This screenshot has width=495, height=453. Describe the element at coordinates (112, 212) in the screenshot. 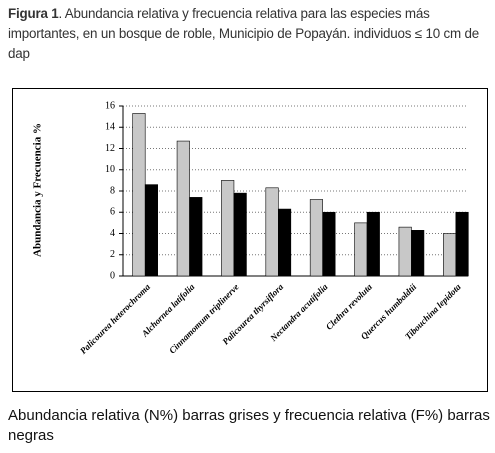

I see `y-tick-label: 6` at that location.